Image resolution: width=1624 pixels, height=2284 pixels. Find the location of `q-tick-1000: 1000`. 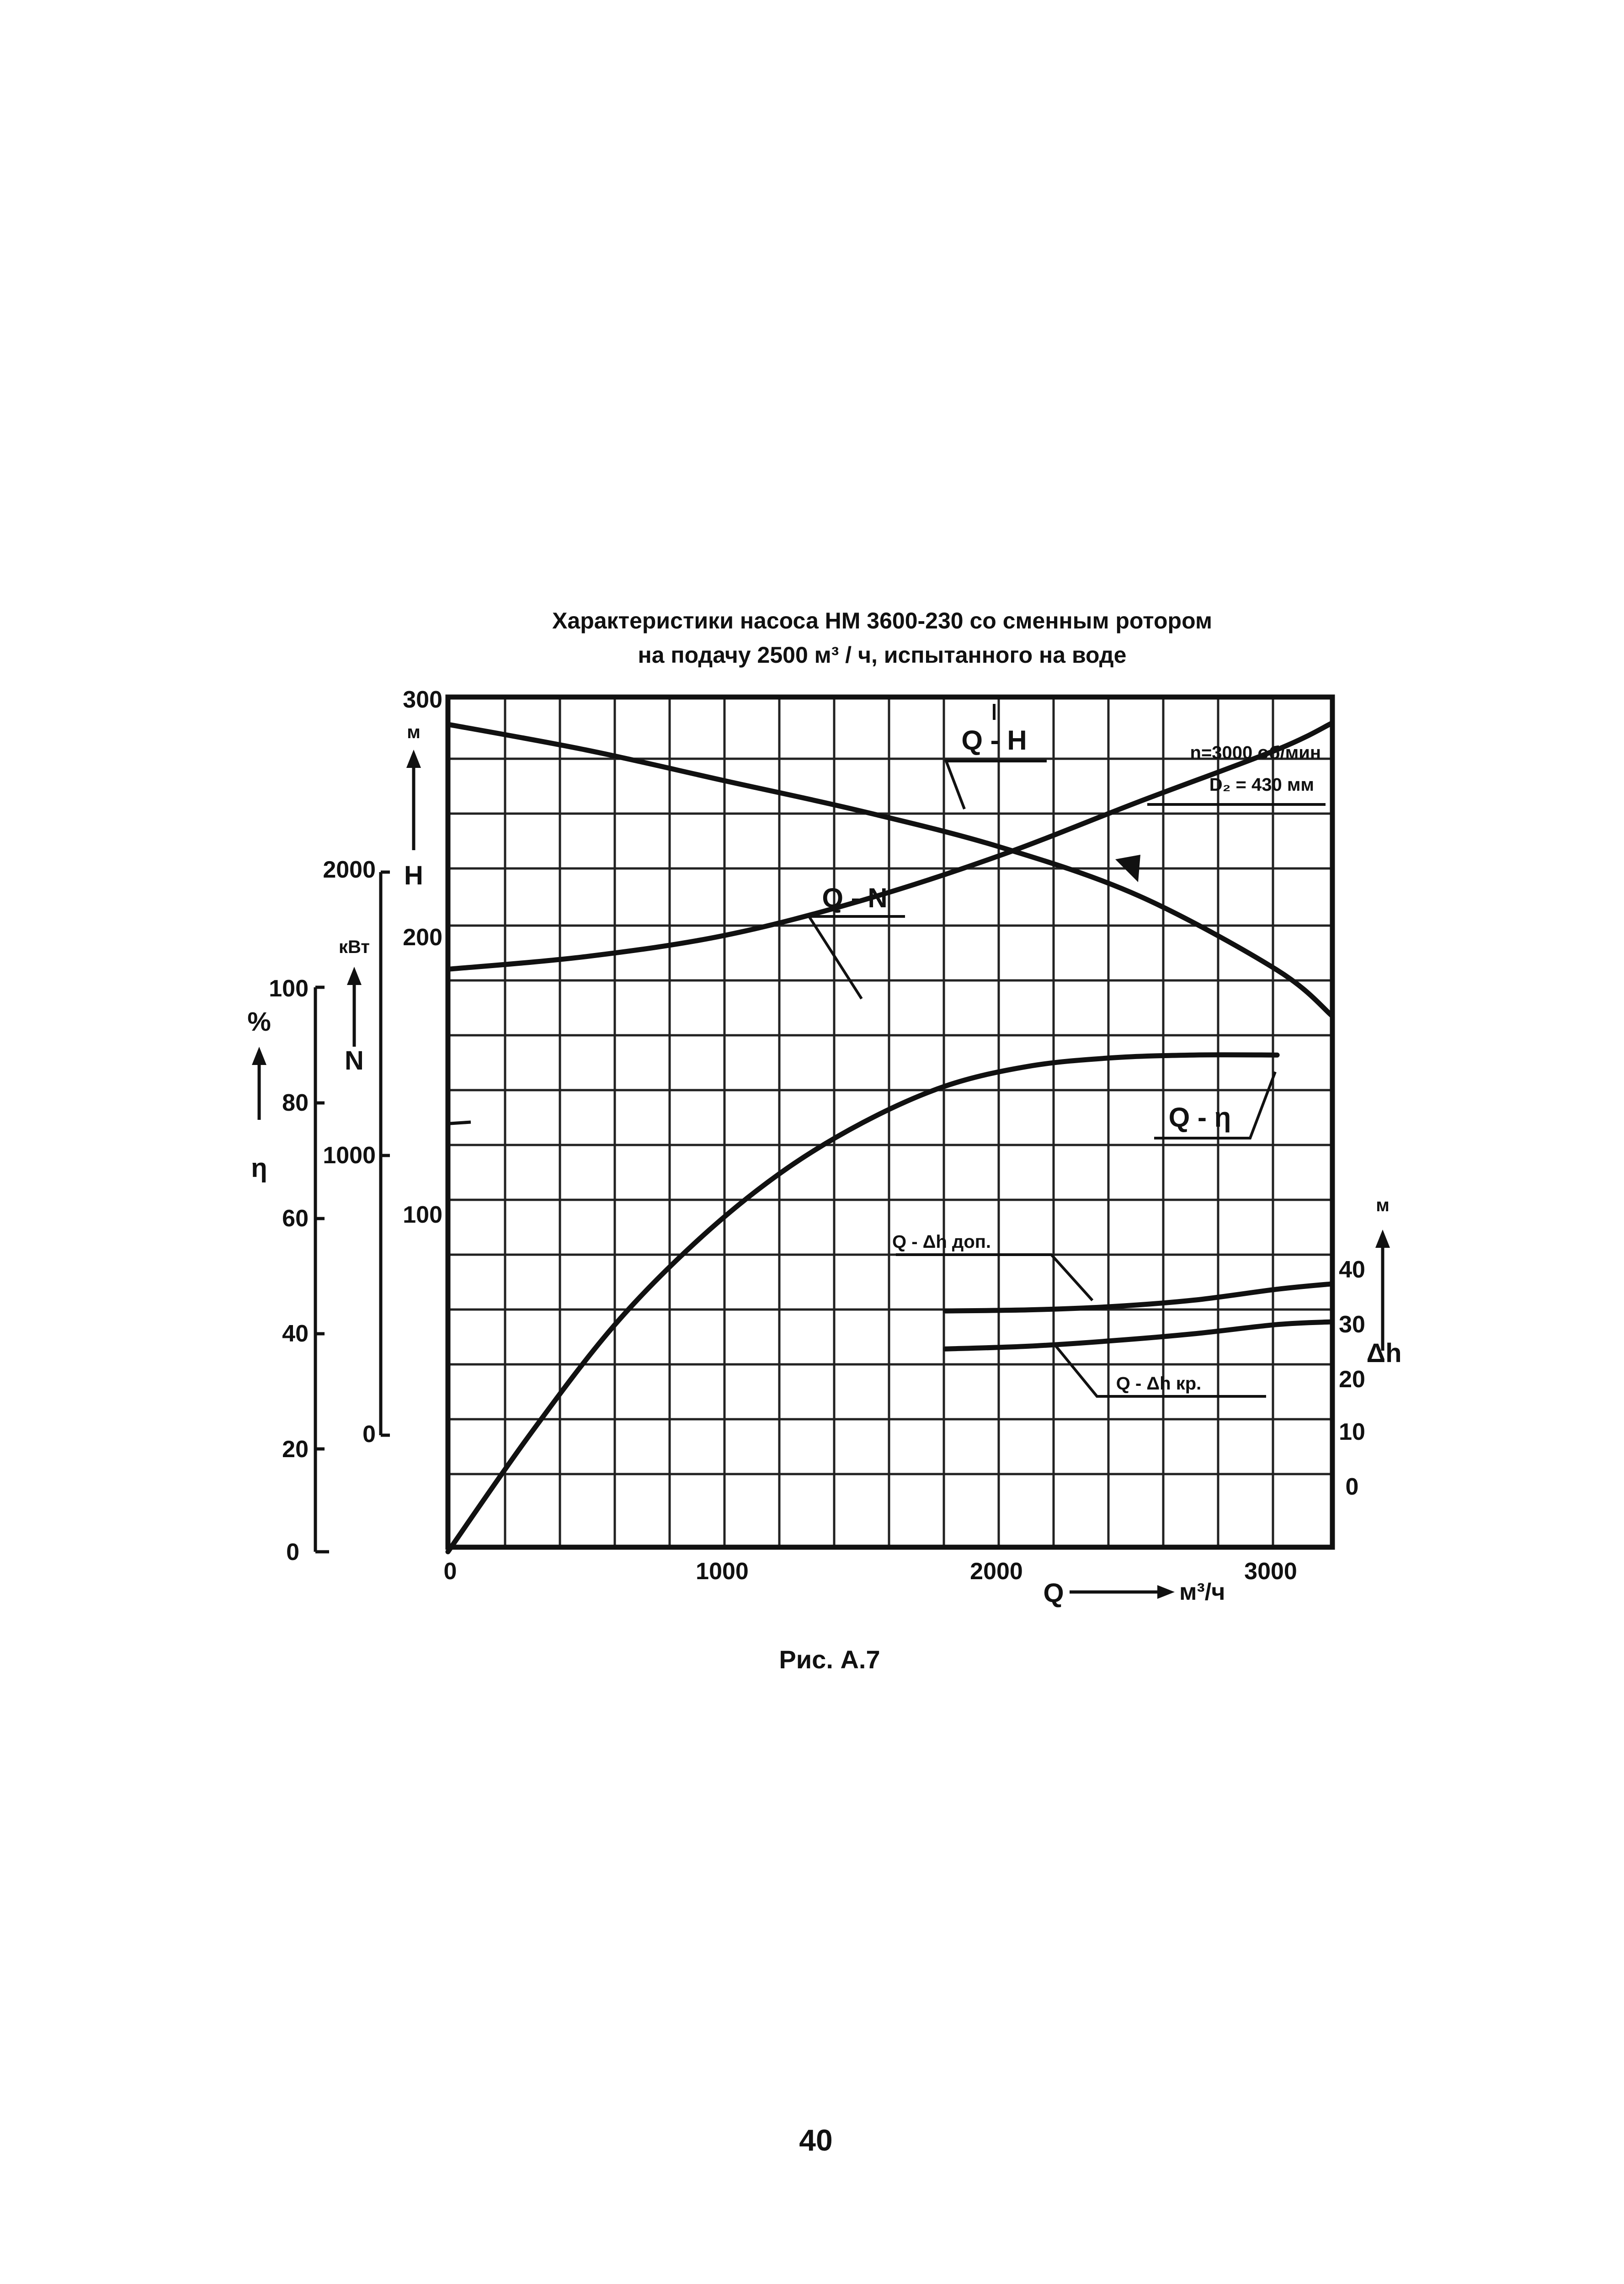

q-tick-1000: 1000 is located at coordinates (722, 1571).